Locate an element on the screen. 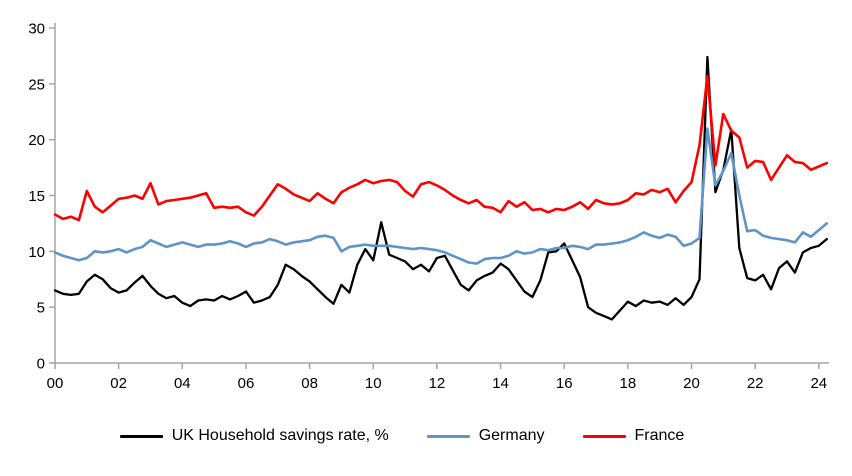 This screenshot has height=476, width=852. legend-label-uk: UK Household savings rate, % is located at coordinates (280, 435).